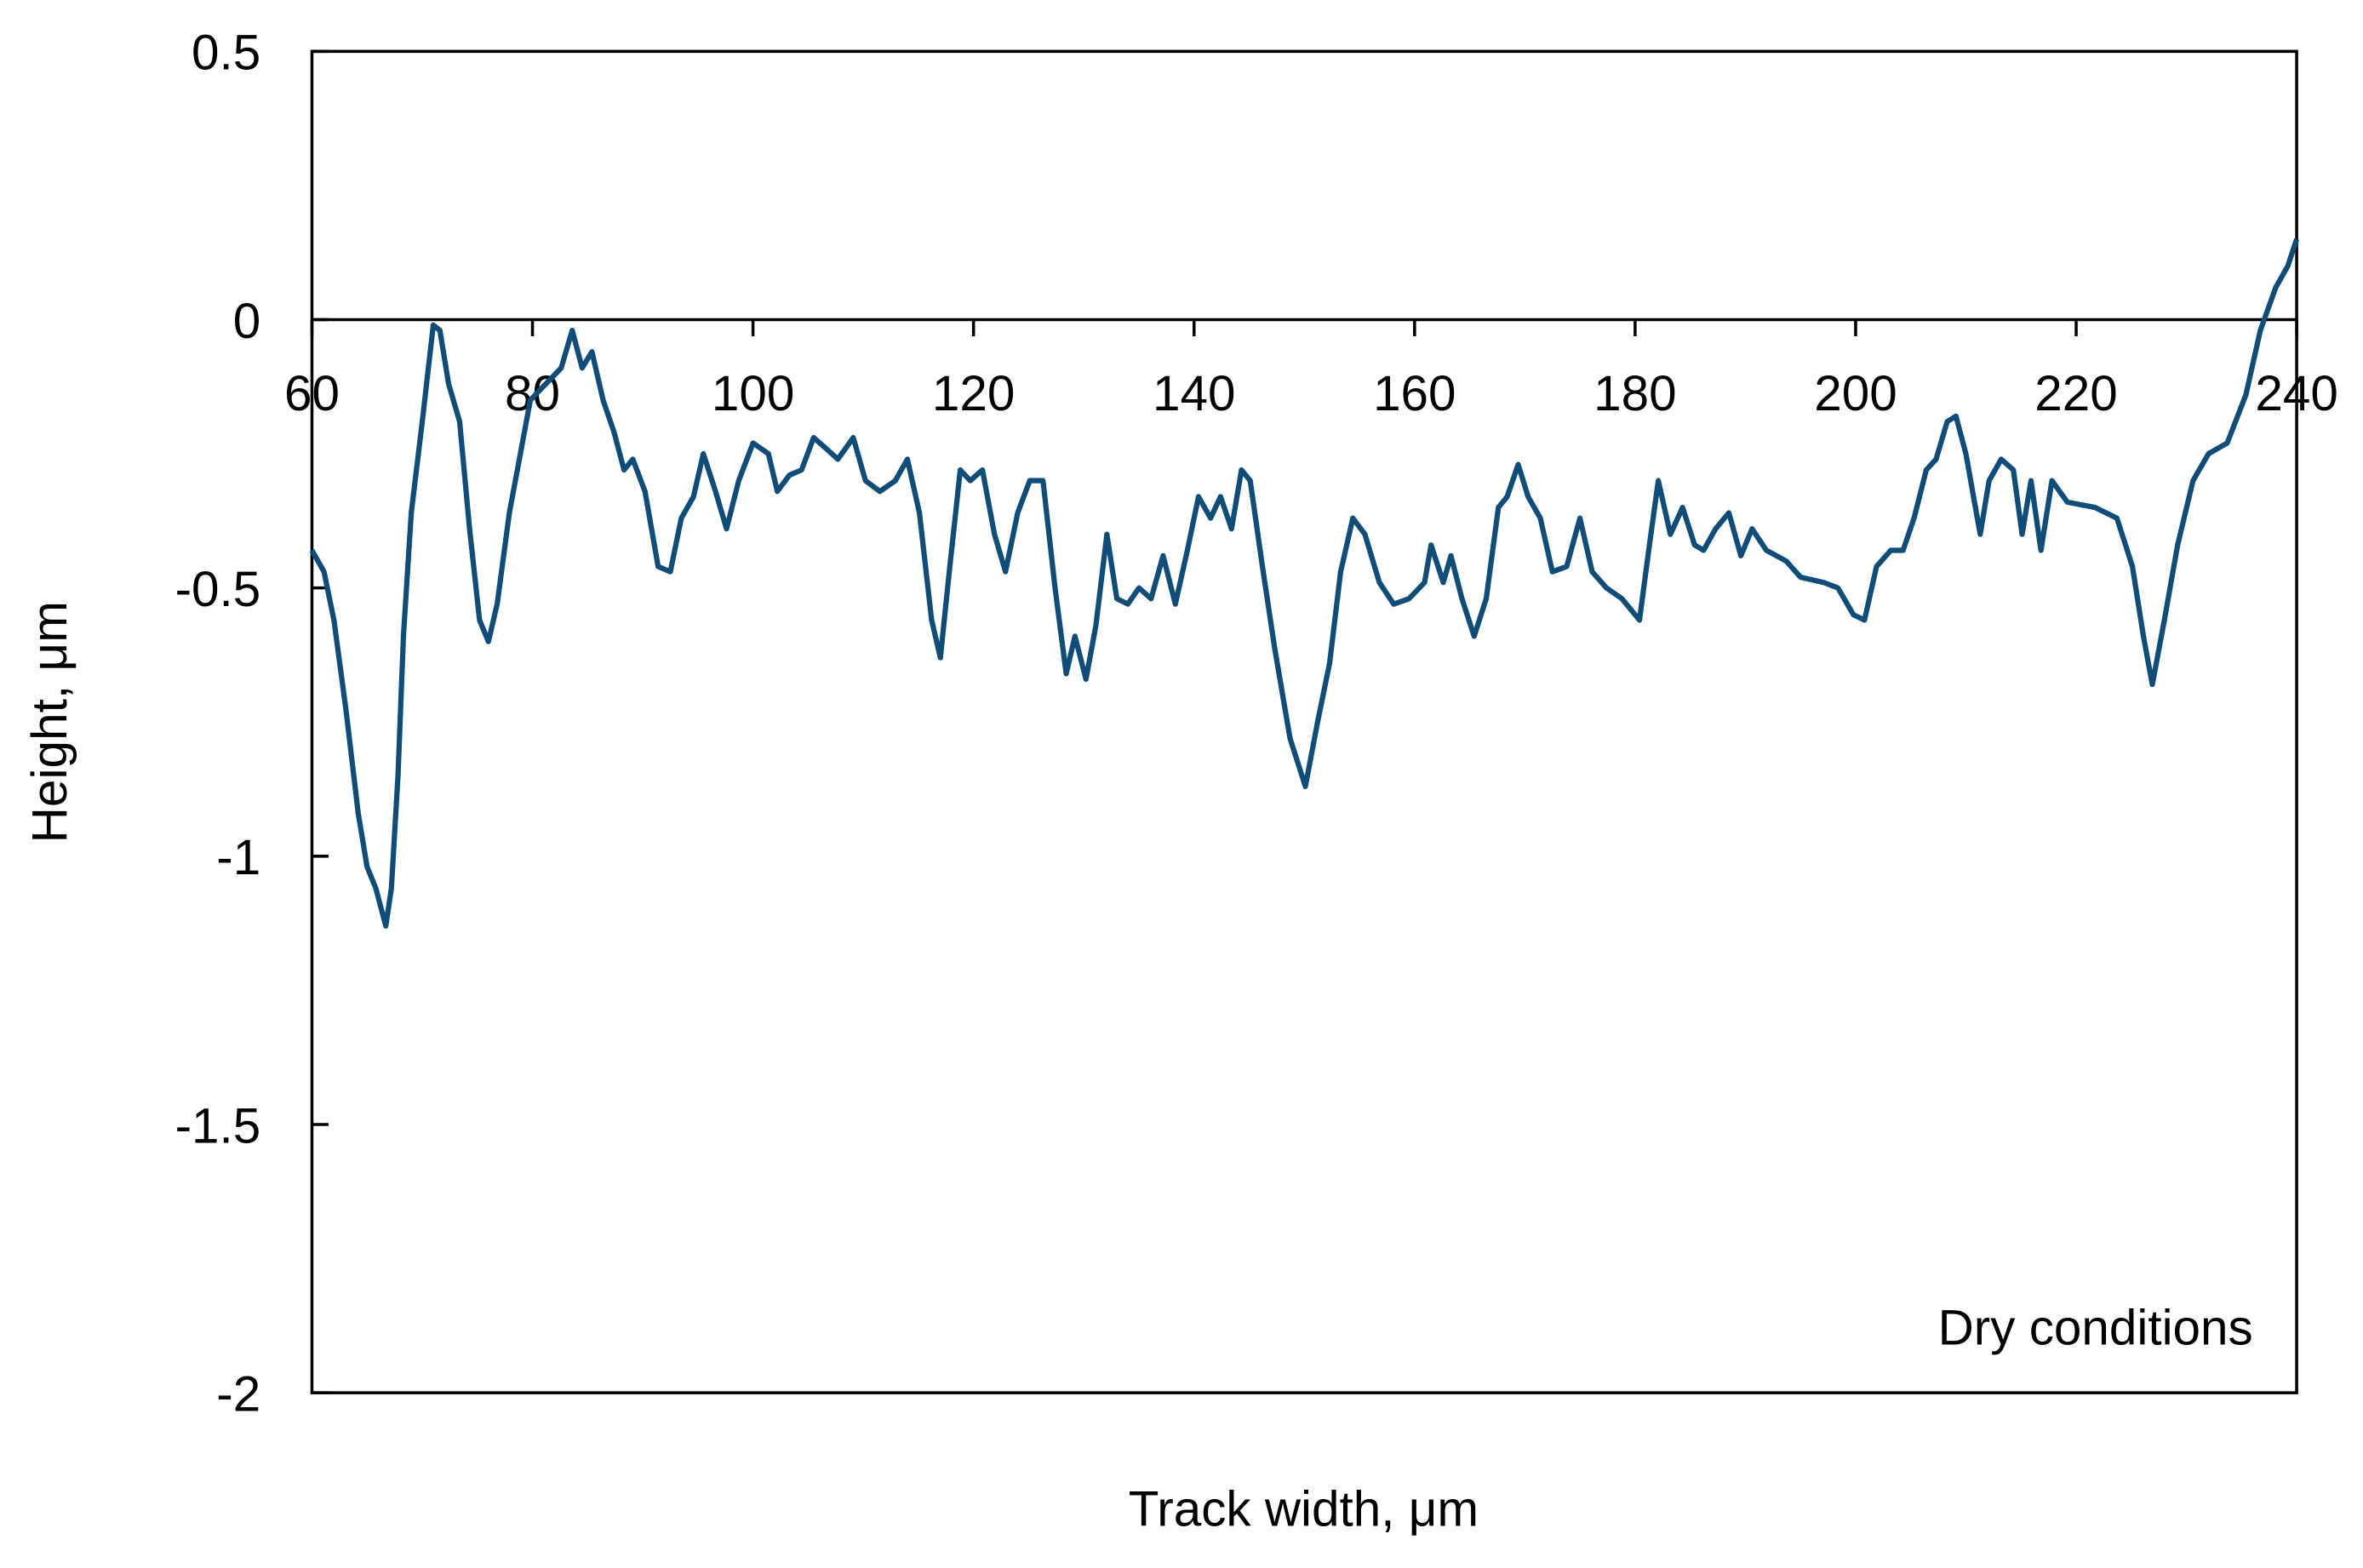 The image size is (2363, 1568). Describe the element at coordinates (2095, 1328) in the screenshot. I see `annotation: Dry conditions` at that location.